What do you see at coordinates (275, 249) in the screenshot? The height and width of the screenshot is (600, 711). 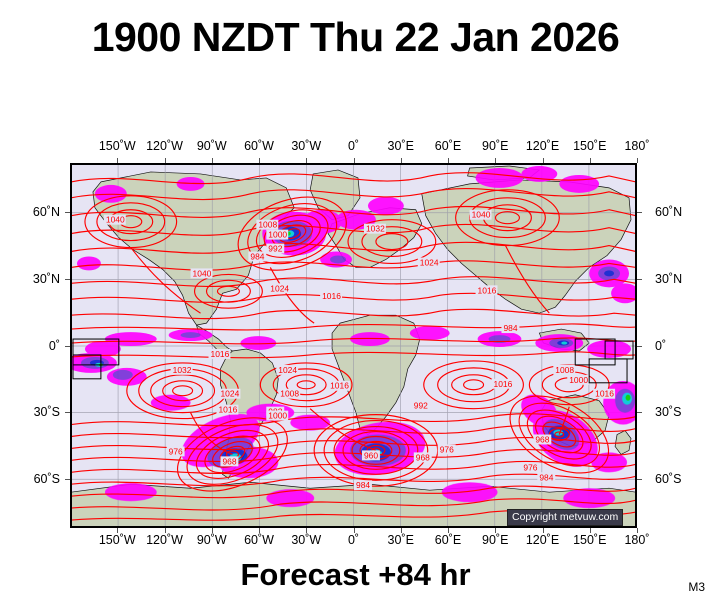 I see `svg-text: 992` at bounding box center [275, 249].